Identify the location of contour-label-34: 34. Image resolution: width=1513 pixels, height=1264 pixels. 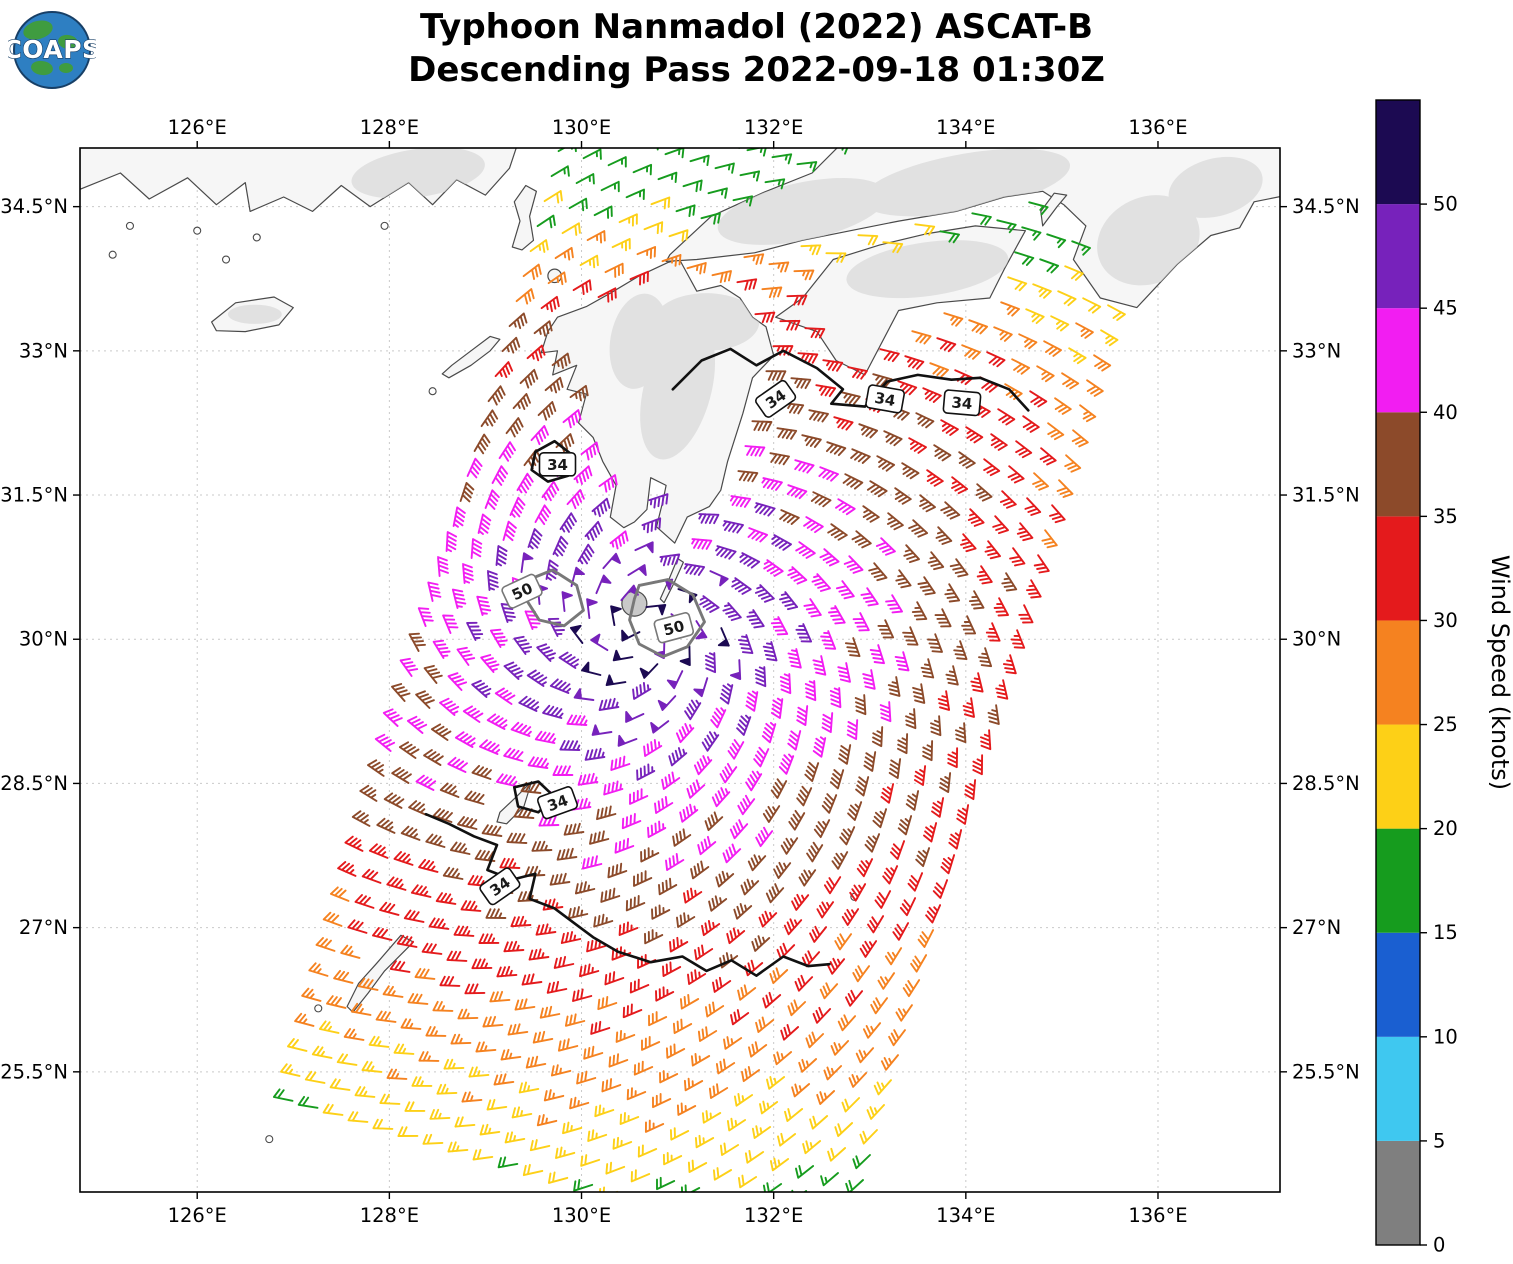
(885, 399).